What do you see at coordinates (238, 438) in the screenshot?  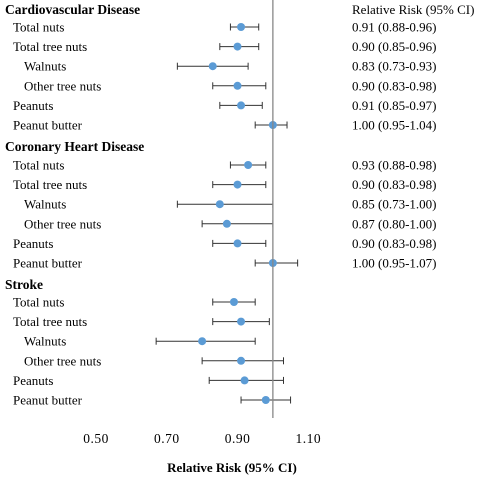 I see `x-tick-label: 0.90` at bounding box center [238, 438].